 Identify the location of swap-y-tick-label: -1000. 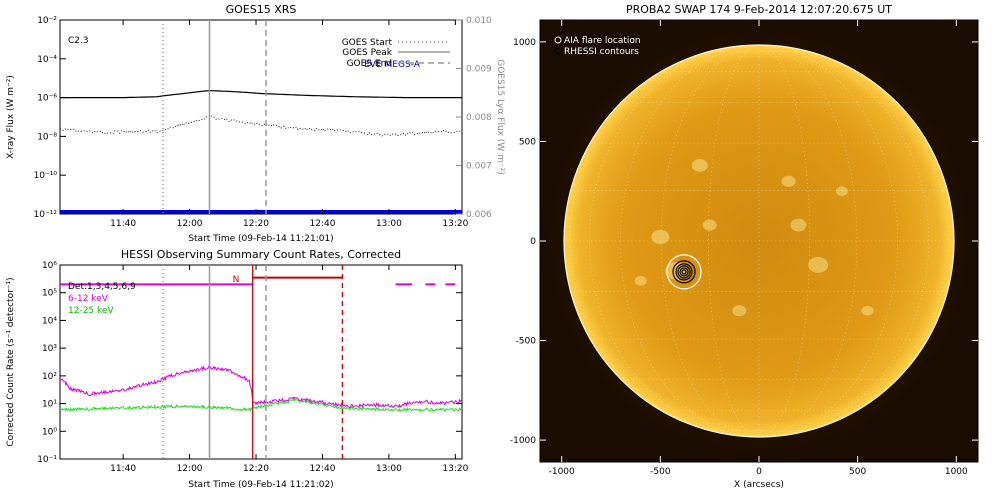
(523, 441).